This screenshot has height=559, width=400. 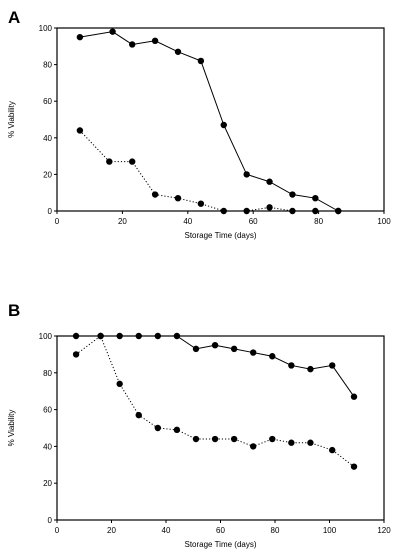 What do you see at coordinates (14, 17) in the screenshot?
I see `panel-label-a: A` at bounding box center [14, 17].